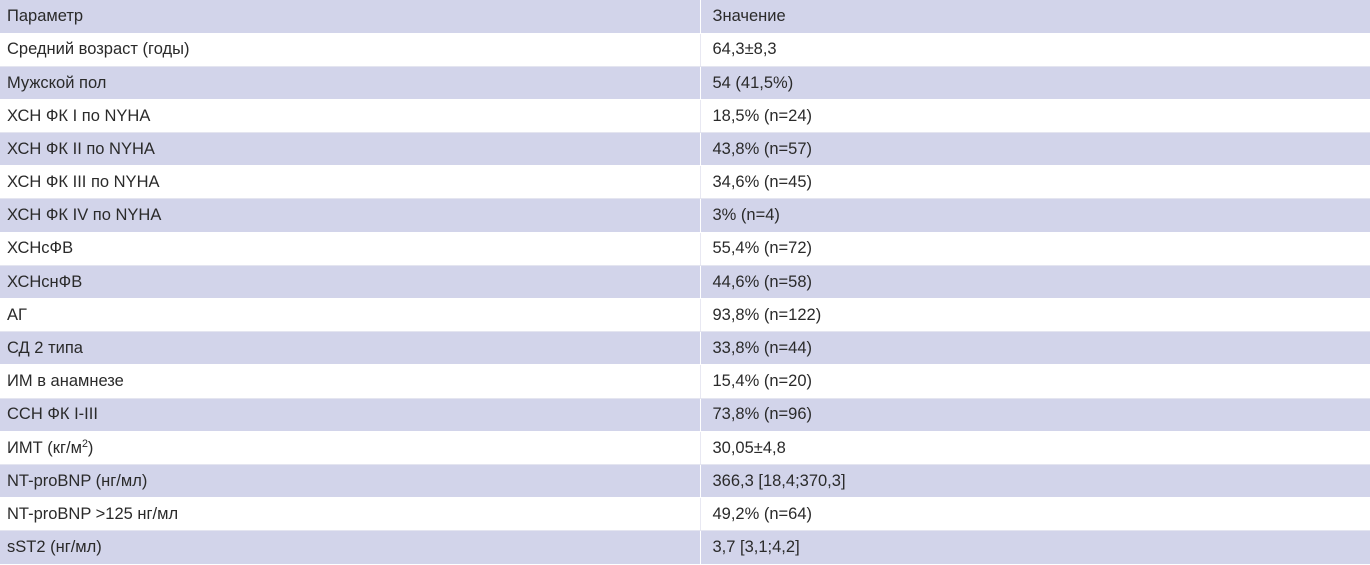 This screenshot has width=1370, height=565. Describe the element at coordinates (1034, 481) in the screenshot. I see `row-value: 366,3 [18,4;370,3]` at that location.